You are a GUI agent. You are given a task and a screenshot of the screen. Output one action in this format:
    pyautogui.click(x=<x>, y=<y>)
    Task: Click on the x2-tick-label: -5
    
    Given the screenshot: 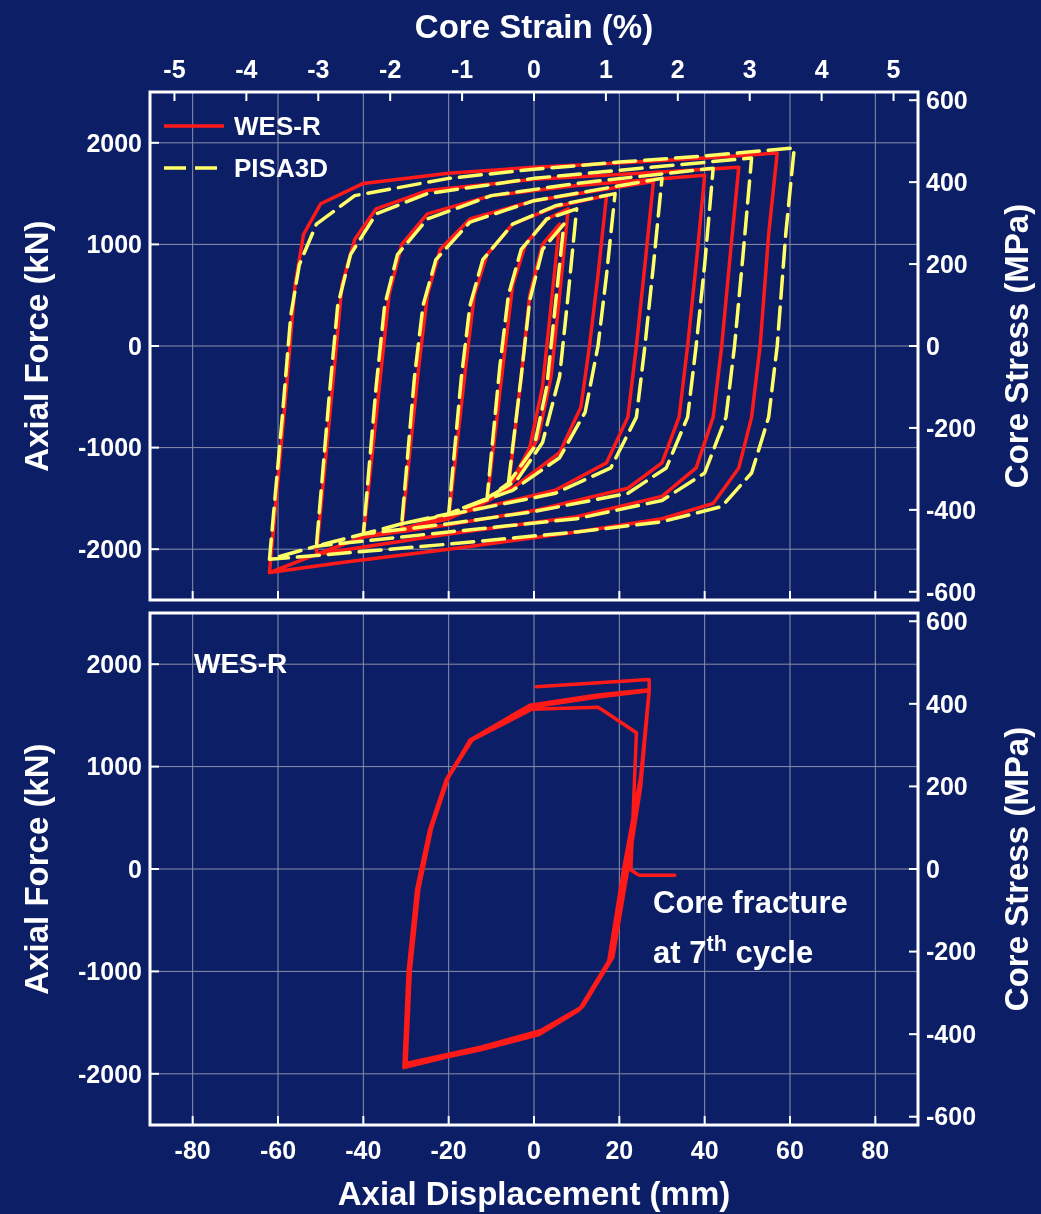 What is the action you would take?
    pyautogui.click(x=174, y=69)
    